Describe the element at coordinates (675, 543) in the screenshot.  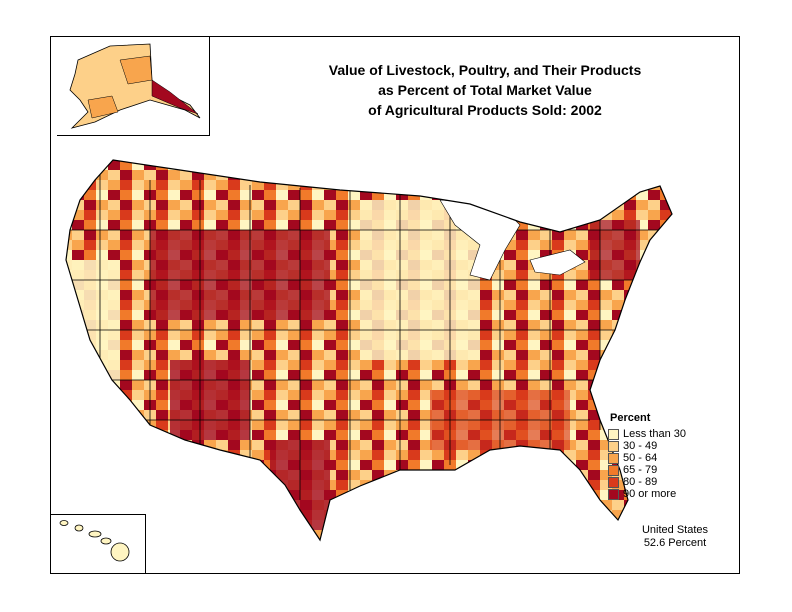
I see `summary-line-2: 52.6 Percent` at that location.